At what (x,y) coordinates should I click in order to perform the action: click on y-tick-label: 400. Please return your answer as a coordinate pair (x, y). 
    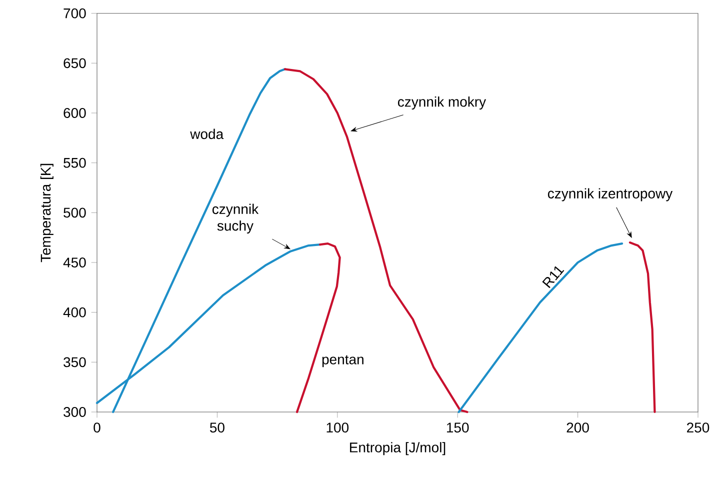
    Looking at the image, I should click on (74, 312).